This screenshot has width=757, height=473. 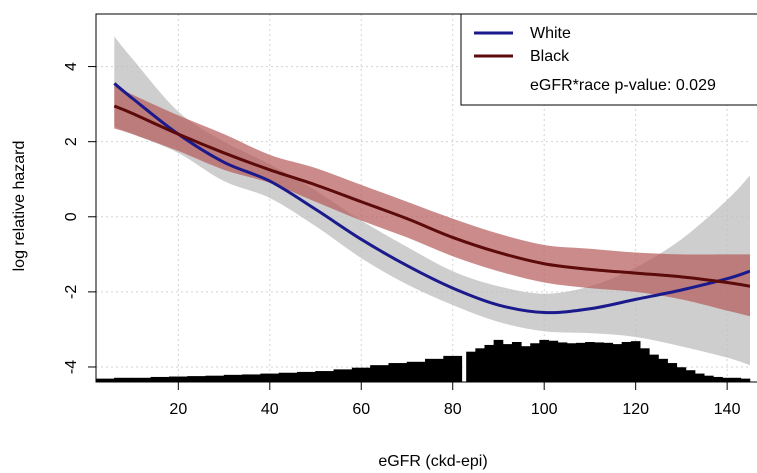 I want to click on legend-pvalue: eGFR*race p-value: 0.029, so click(x=623, y=85).